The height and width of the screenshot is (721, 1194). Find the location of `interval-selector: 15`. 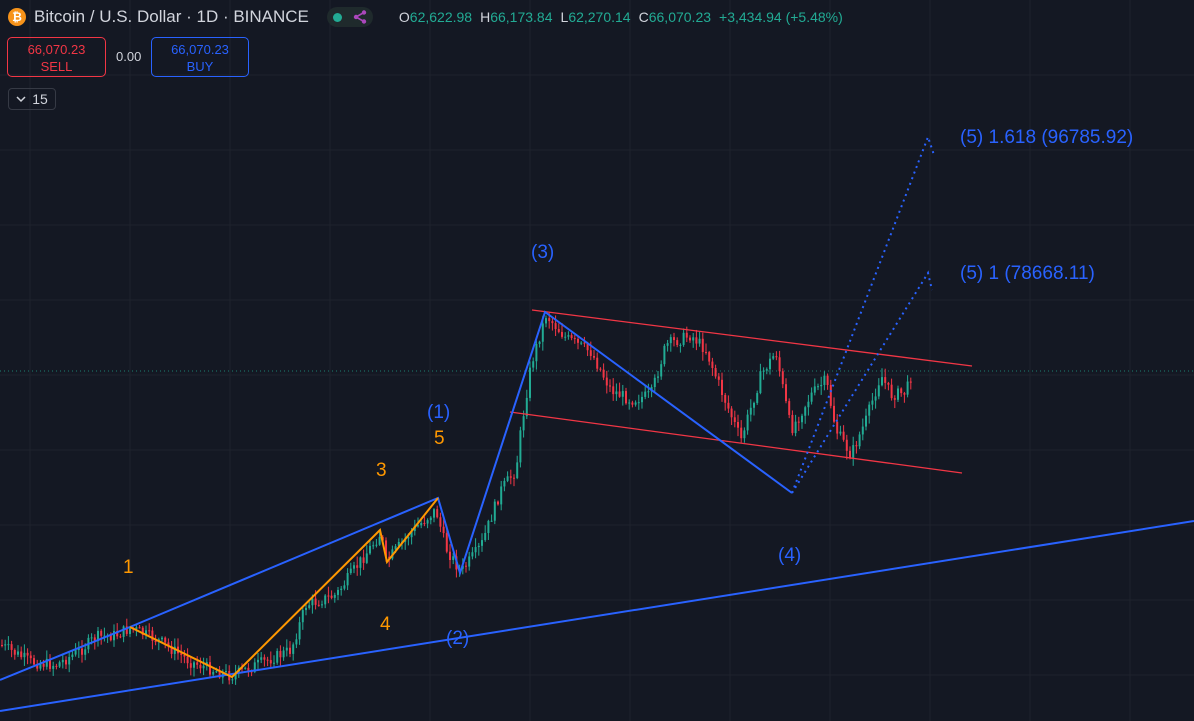

interval-selector: 15 is located at coordinates (32, 99).